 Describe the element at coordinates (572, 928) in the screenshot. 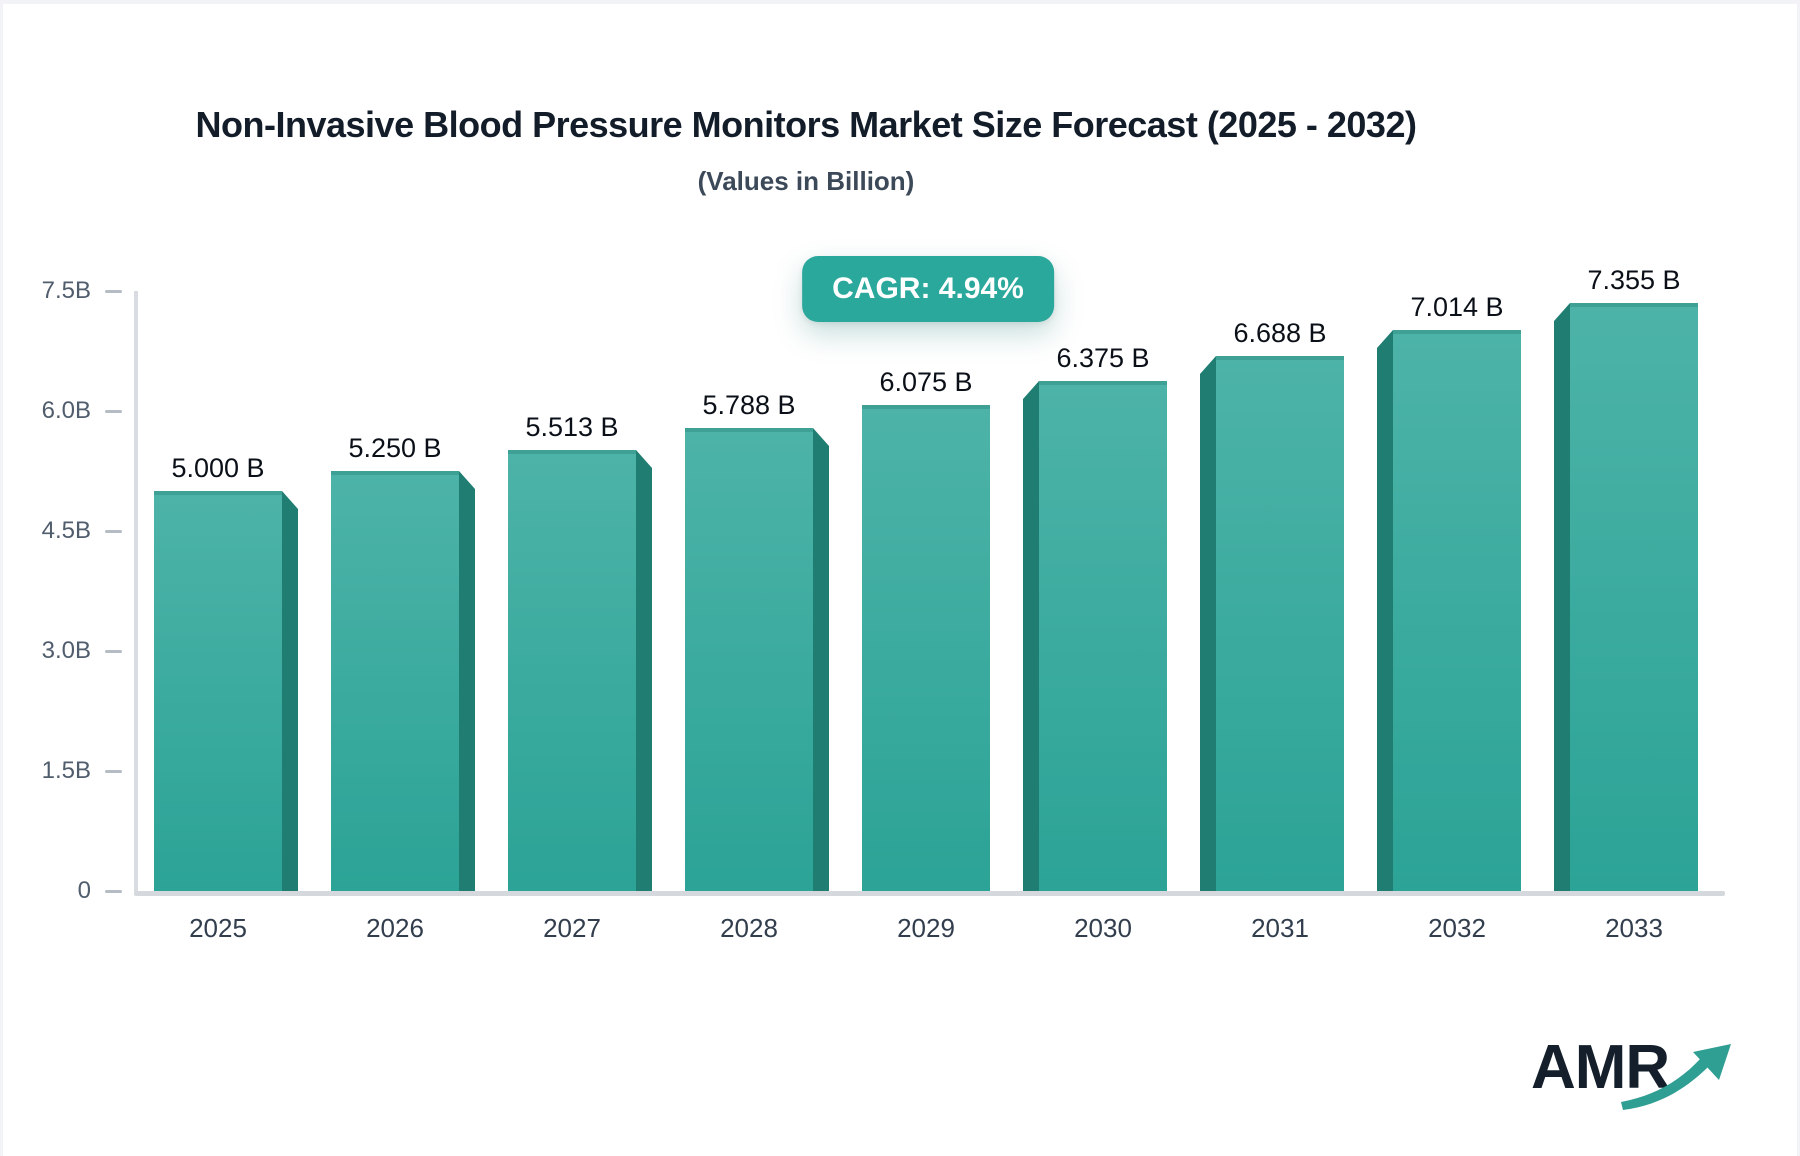

I see `x-axis-label: 2027` at that location.